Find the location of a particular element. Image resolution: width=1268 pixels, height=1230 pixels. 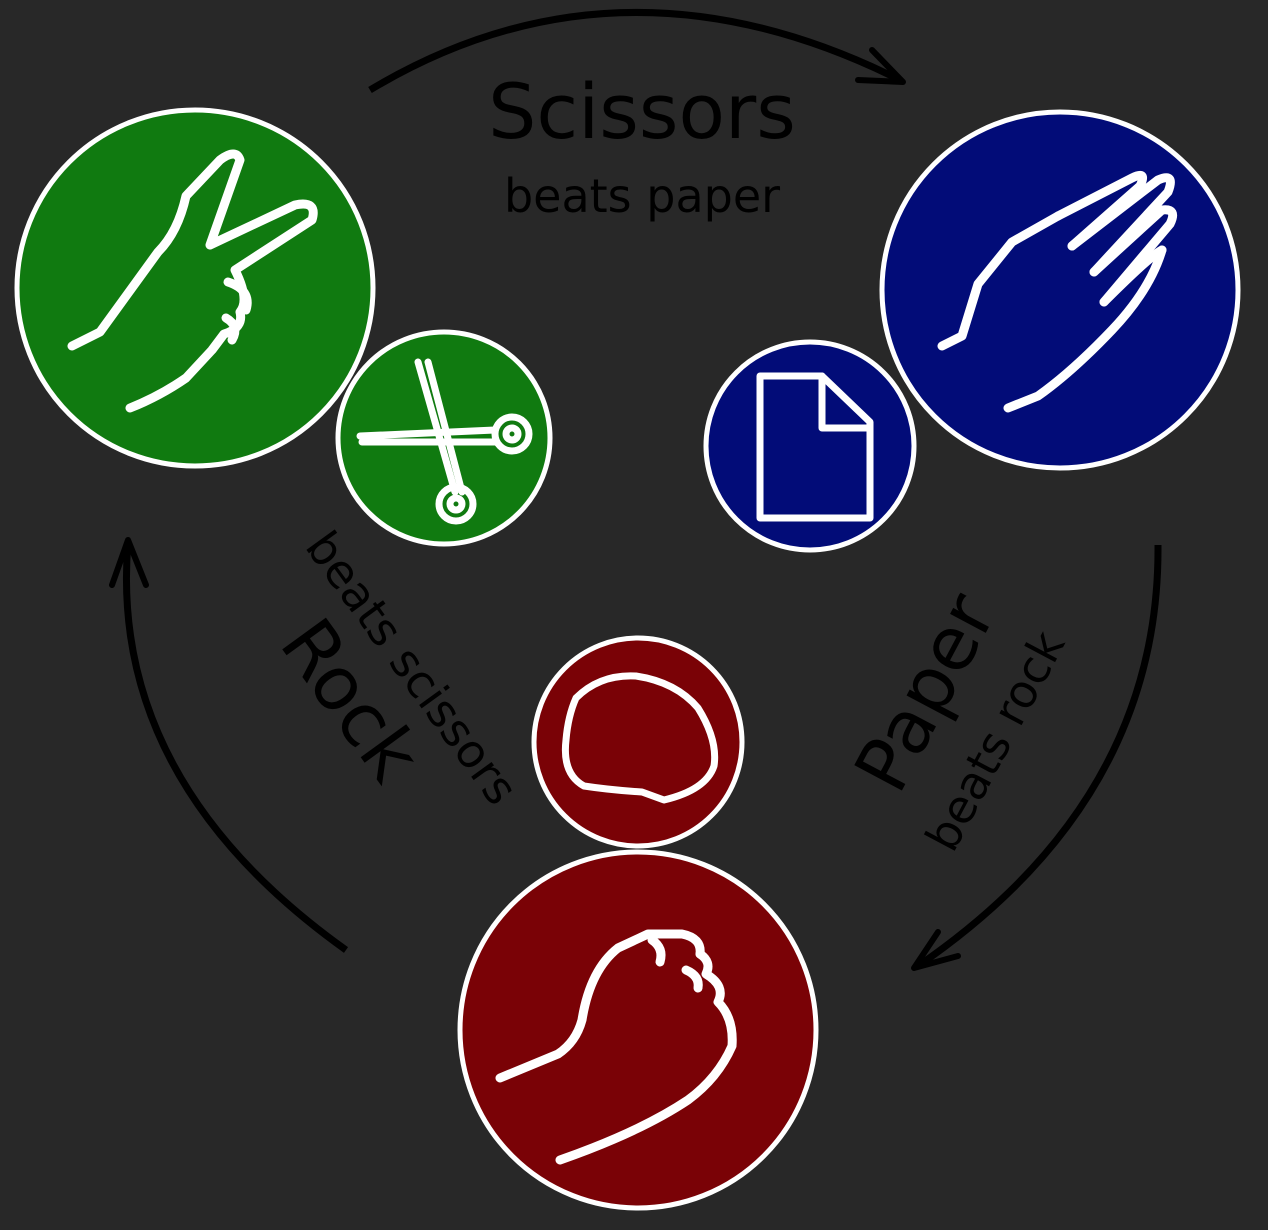

scissors-hand-badge is located at coordinates (195, 288).